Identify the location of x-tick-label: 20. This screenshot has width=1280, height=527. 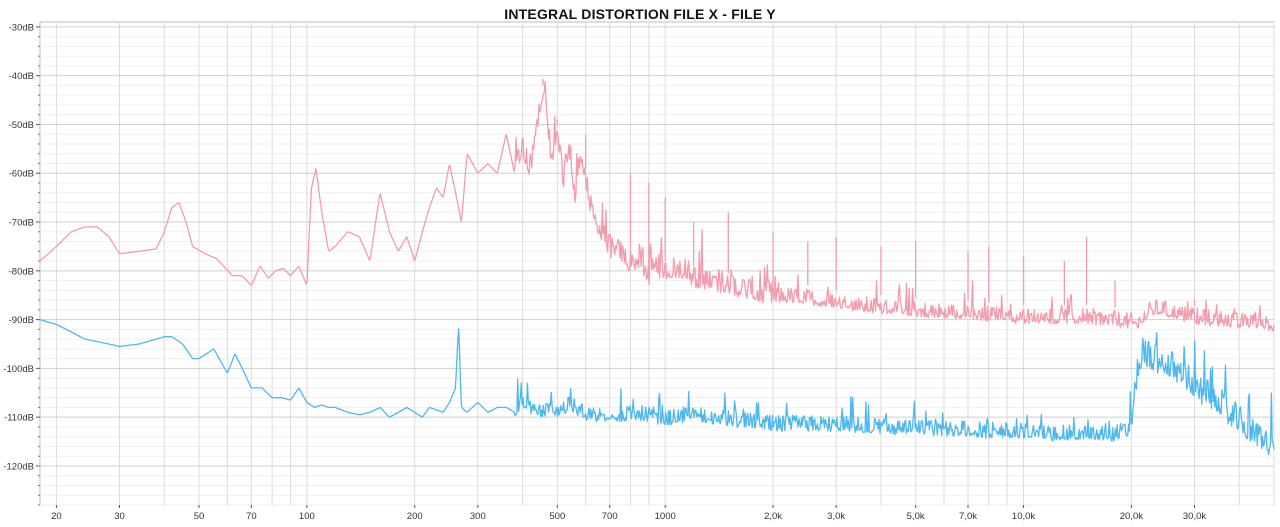
(56, 516).